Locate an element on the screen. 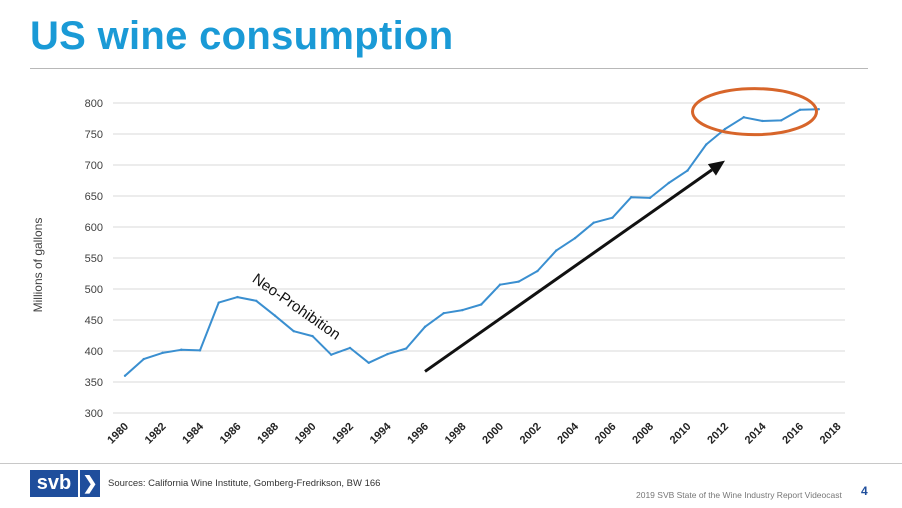  trend-arrow-head is located at coordinates (716, 168).